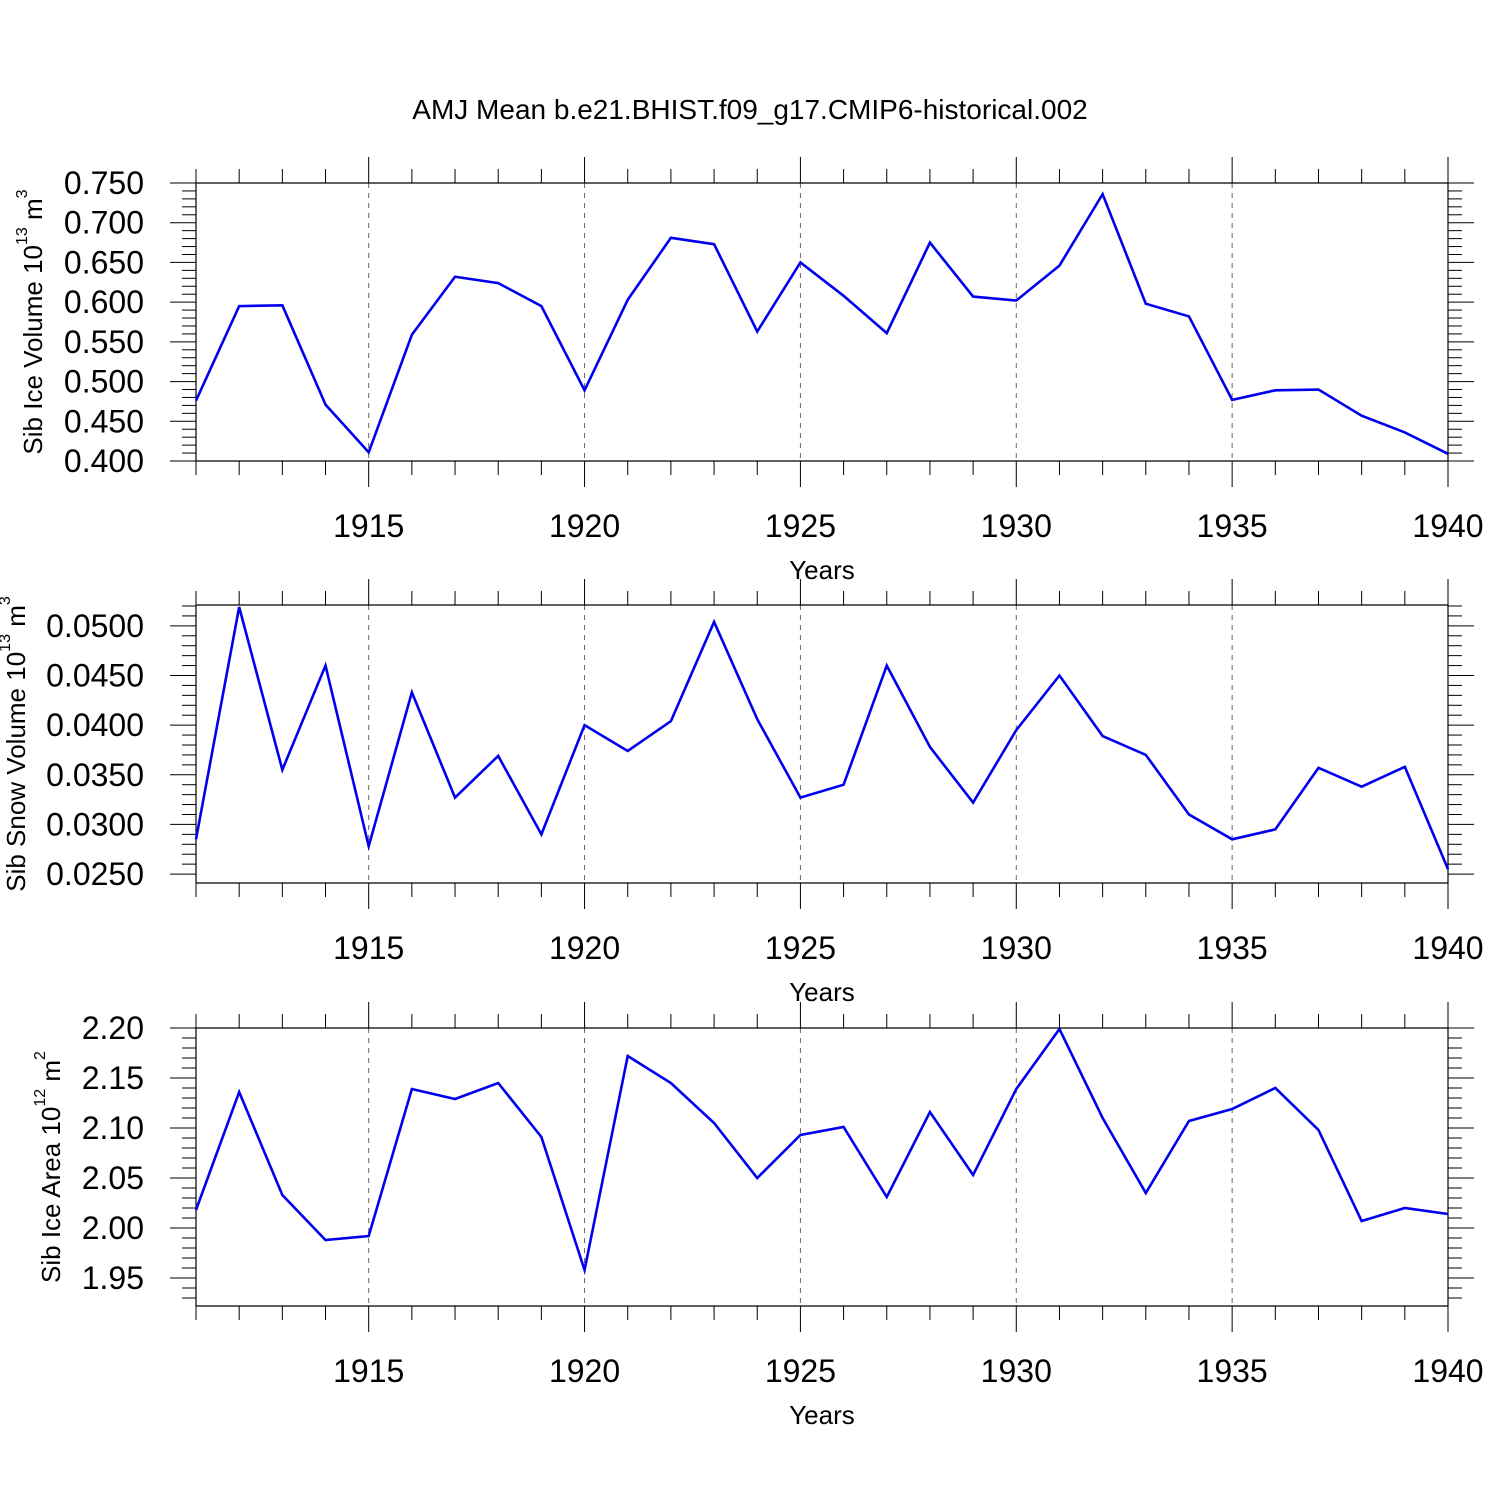  I want to click on chart-1-y-tick-label-0: 0.0250, so click(95, 874).